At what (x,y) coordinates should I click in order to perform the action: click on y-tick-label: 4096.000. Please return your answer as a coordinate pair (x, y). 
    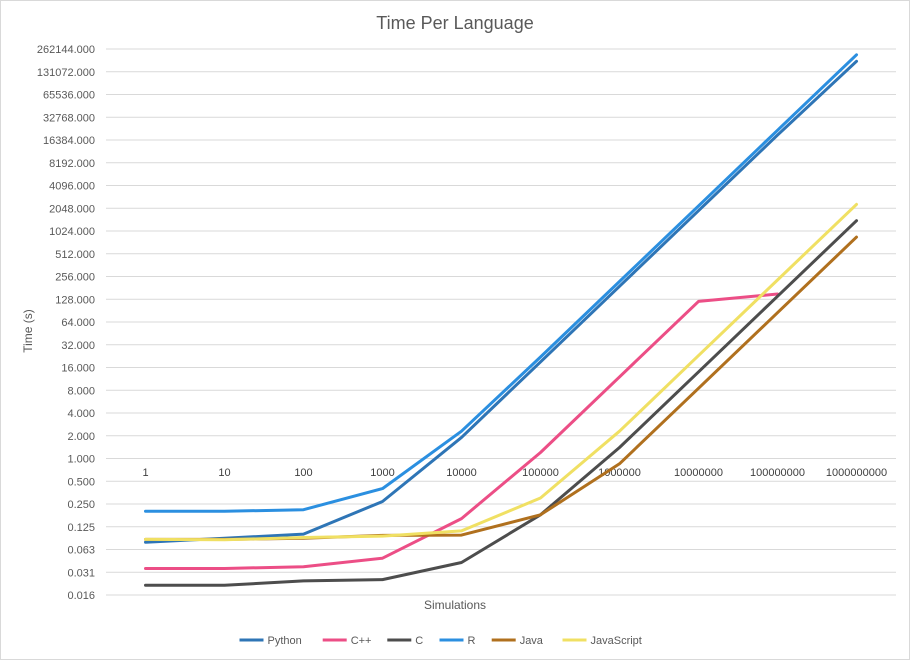
    Looking at the image, I should click on (72, 187).